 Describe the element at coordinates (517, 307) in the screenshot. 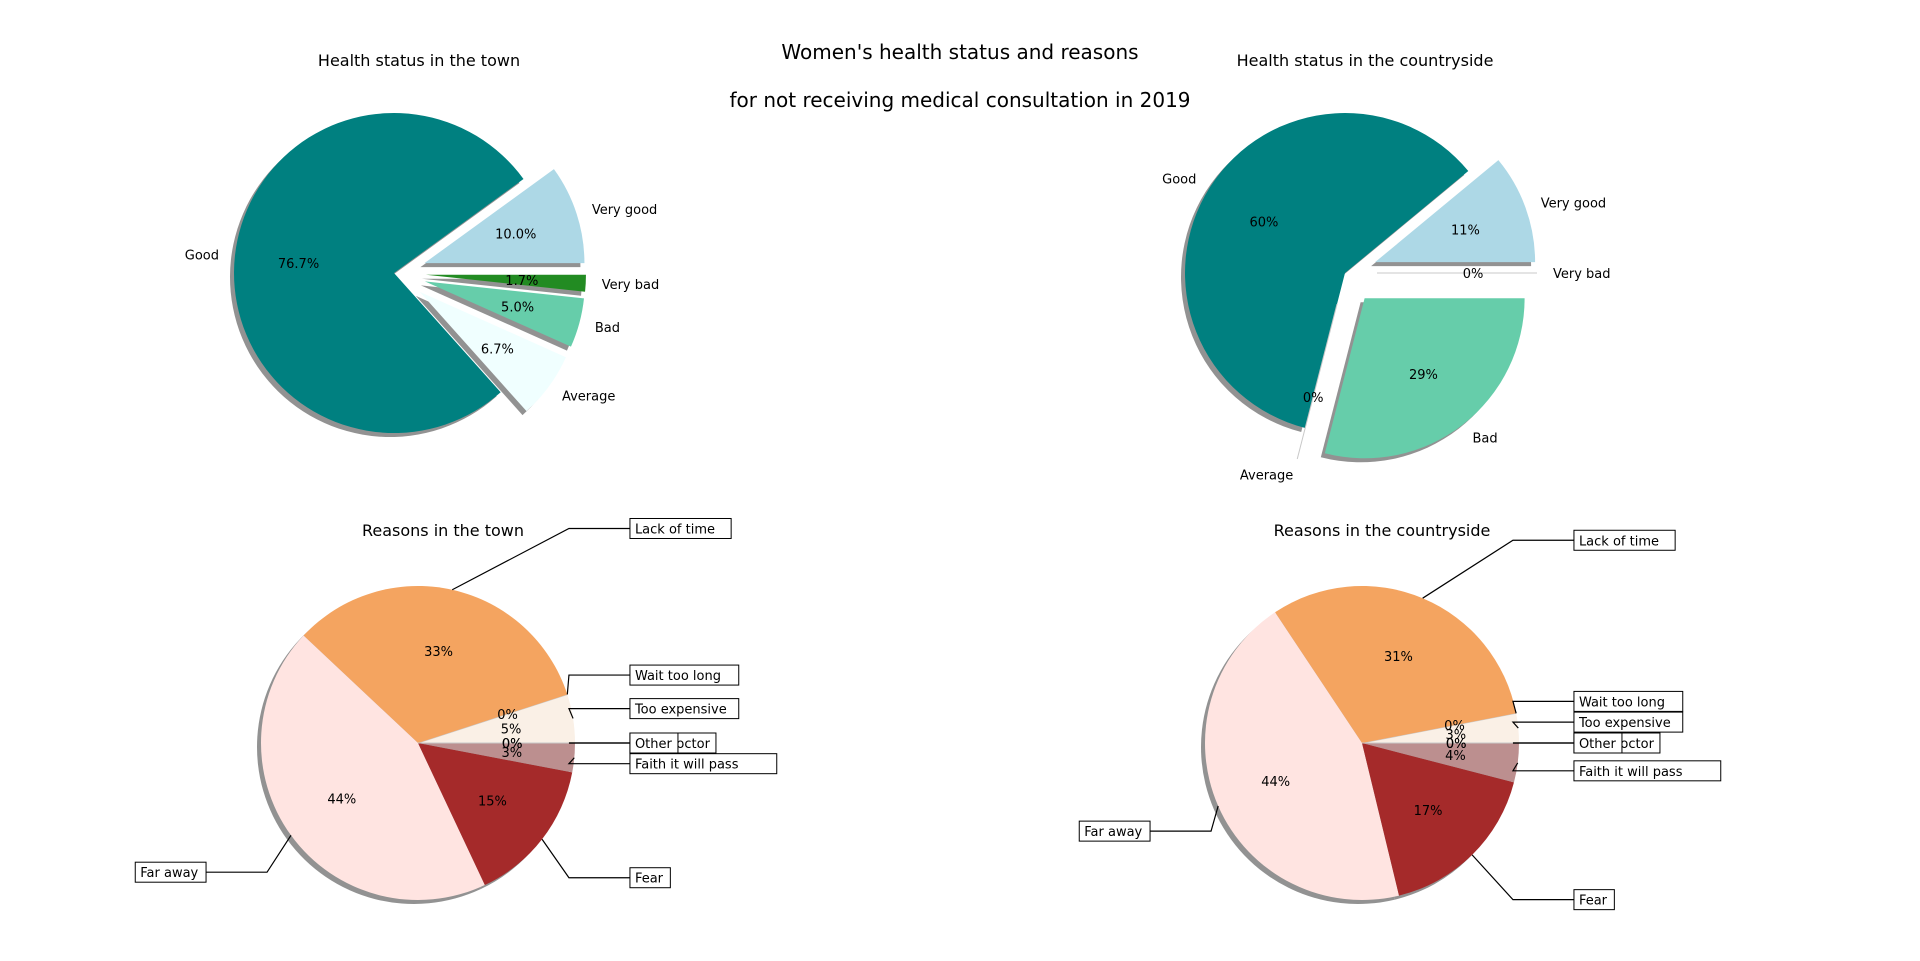

I see `pct-label-bad: 5.0%` at that location.